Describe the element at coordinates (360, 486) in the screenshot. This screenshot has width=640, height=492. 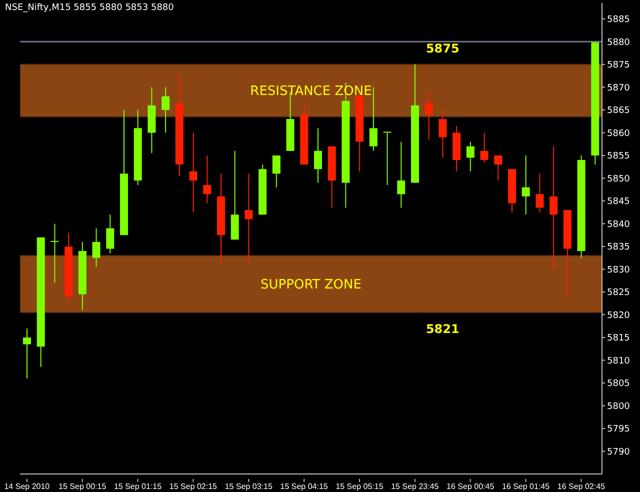
I see `x-tick-label: 15 Sep 05:15` at that location.